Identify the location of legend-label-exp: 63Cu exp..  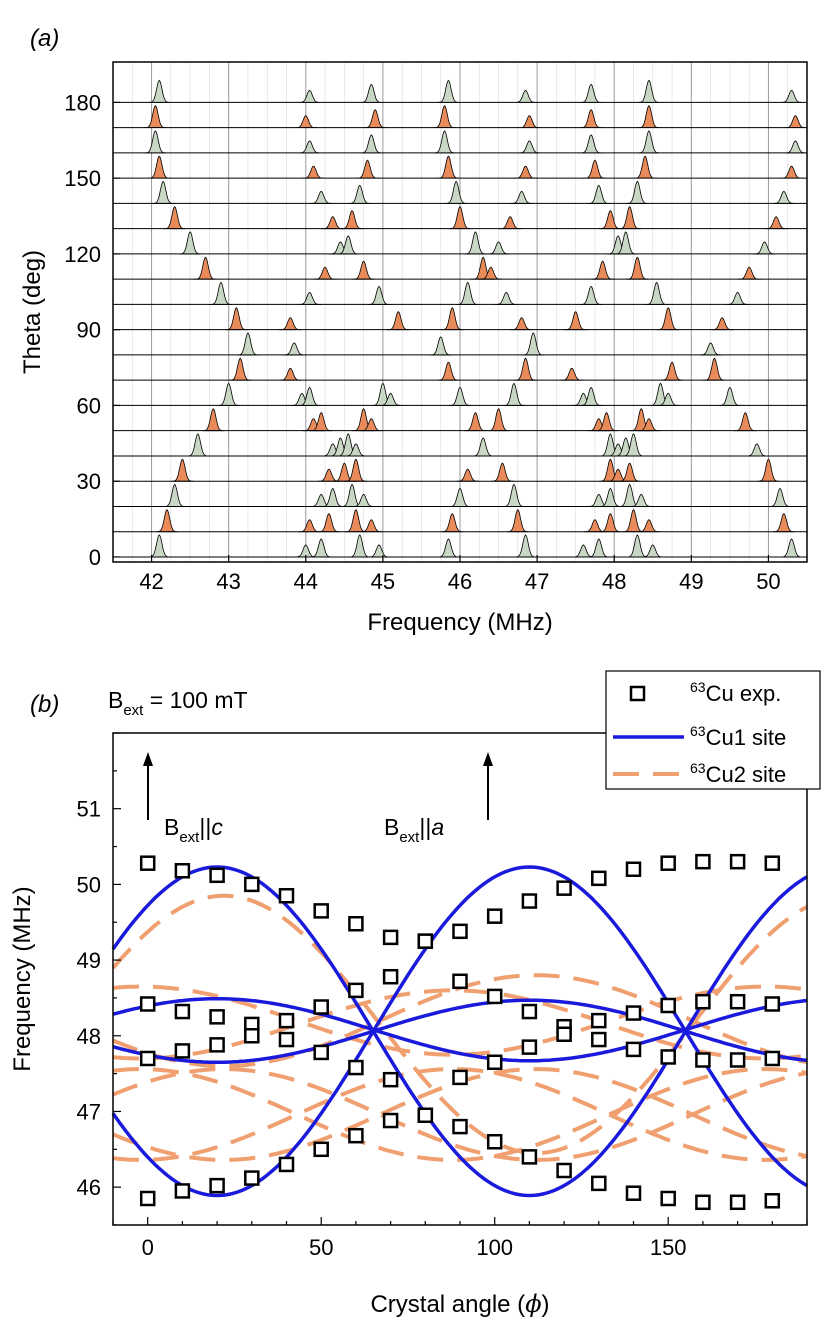
(735, 692).